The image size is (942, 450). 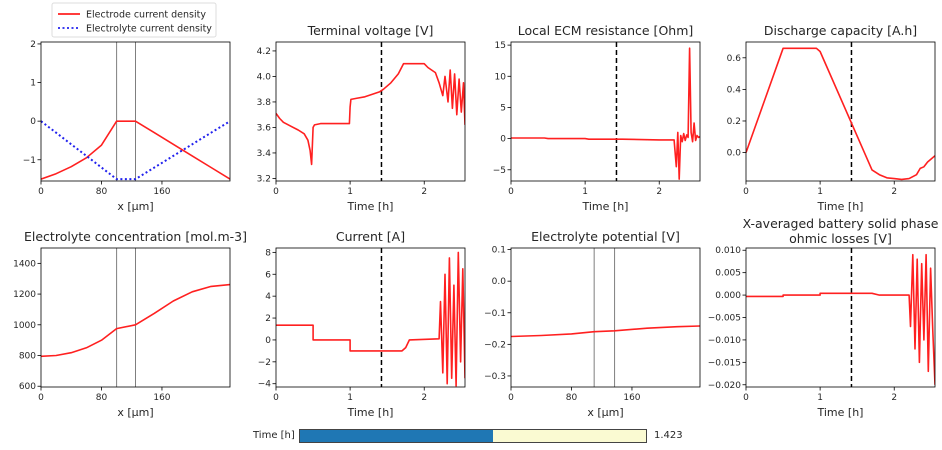 What do you see at coordinates (268, 297) in the screenshot?
I see `y-tick-label: 4` at bounding box center [268, 297].